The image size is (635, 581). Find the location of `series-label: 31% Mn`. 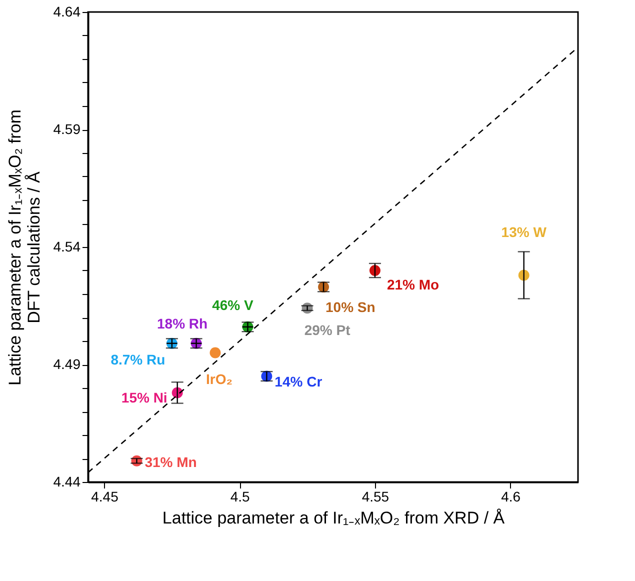

series-label: 31% Mn is located at coordinates (170, 462).